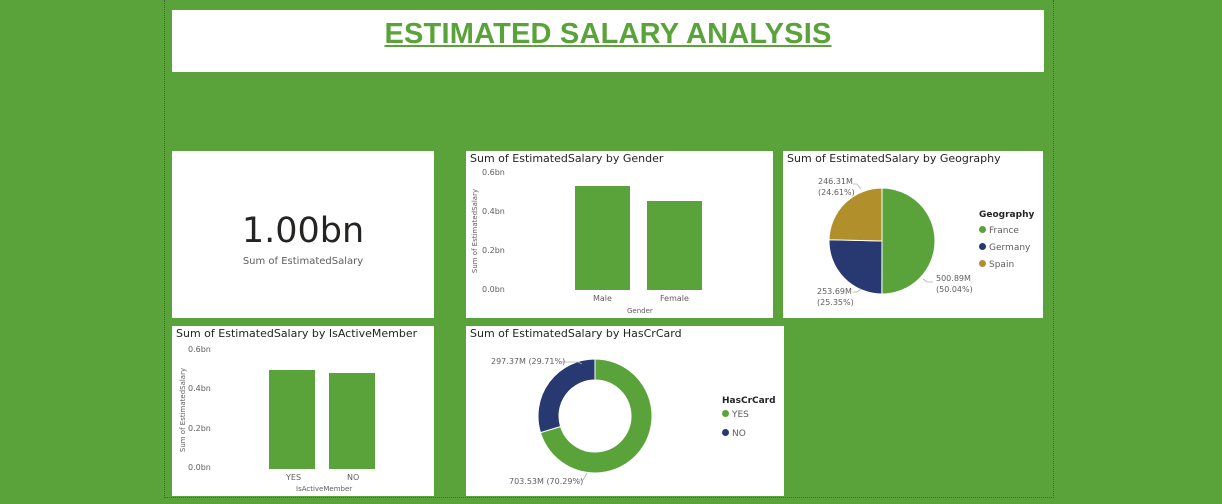  Describe the element at coordinates (199, 428) in the screenshot. I see `active-y-tick: 0.2bn` at that location.